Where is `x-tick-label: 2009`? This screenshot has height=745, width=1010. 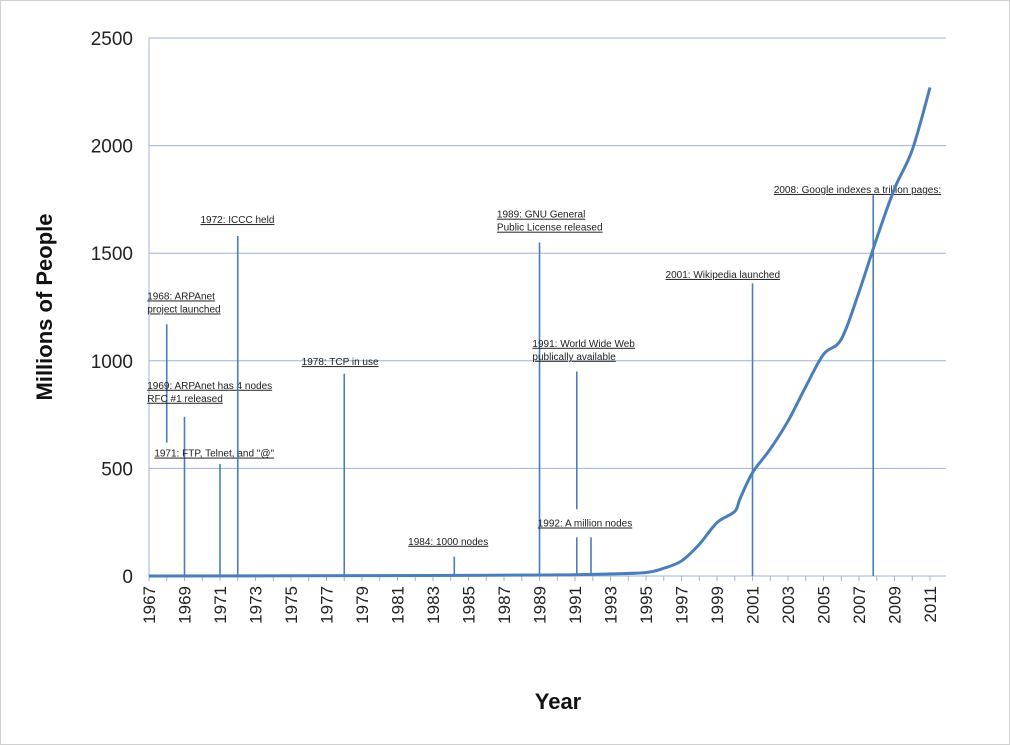 x-tick-label: 2009 is located at coordinates (895, 605).